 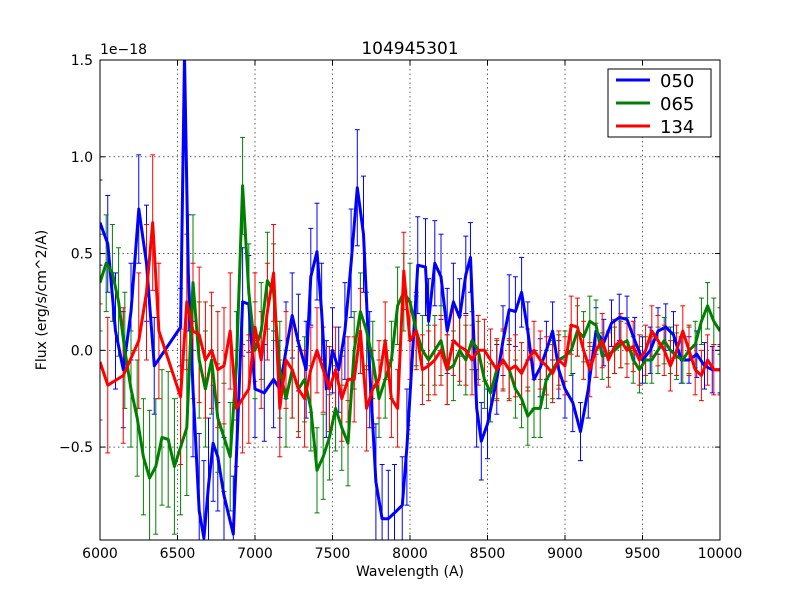 What do you see at coordinates (720, 554) in the screenshot?
I see `x-tick-label: 10000` at bounding box center [720, 554].